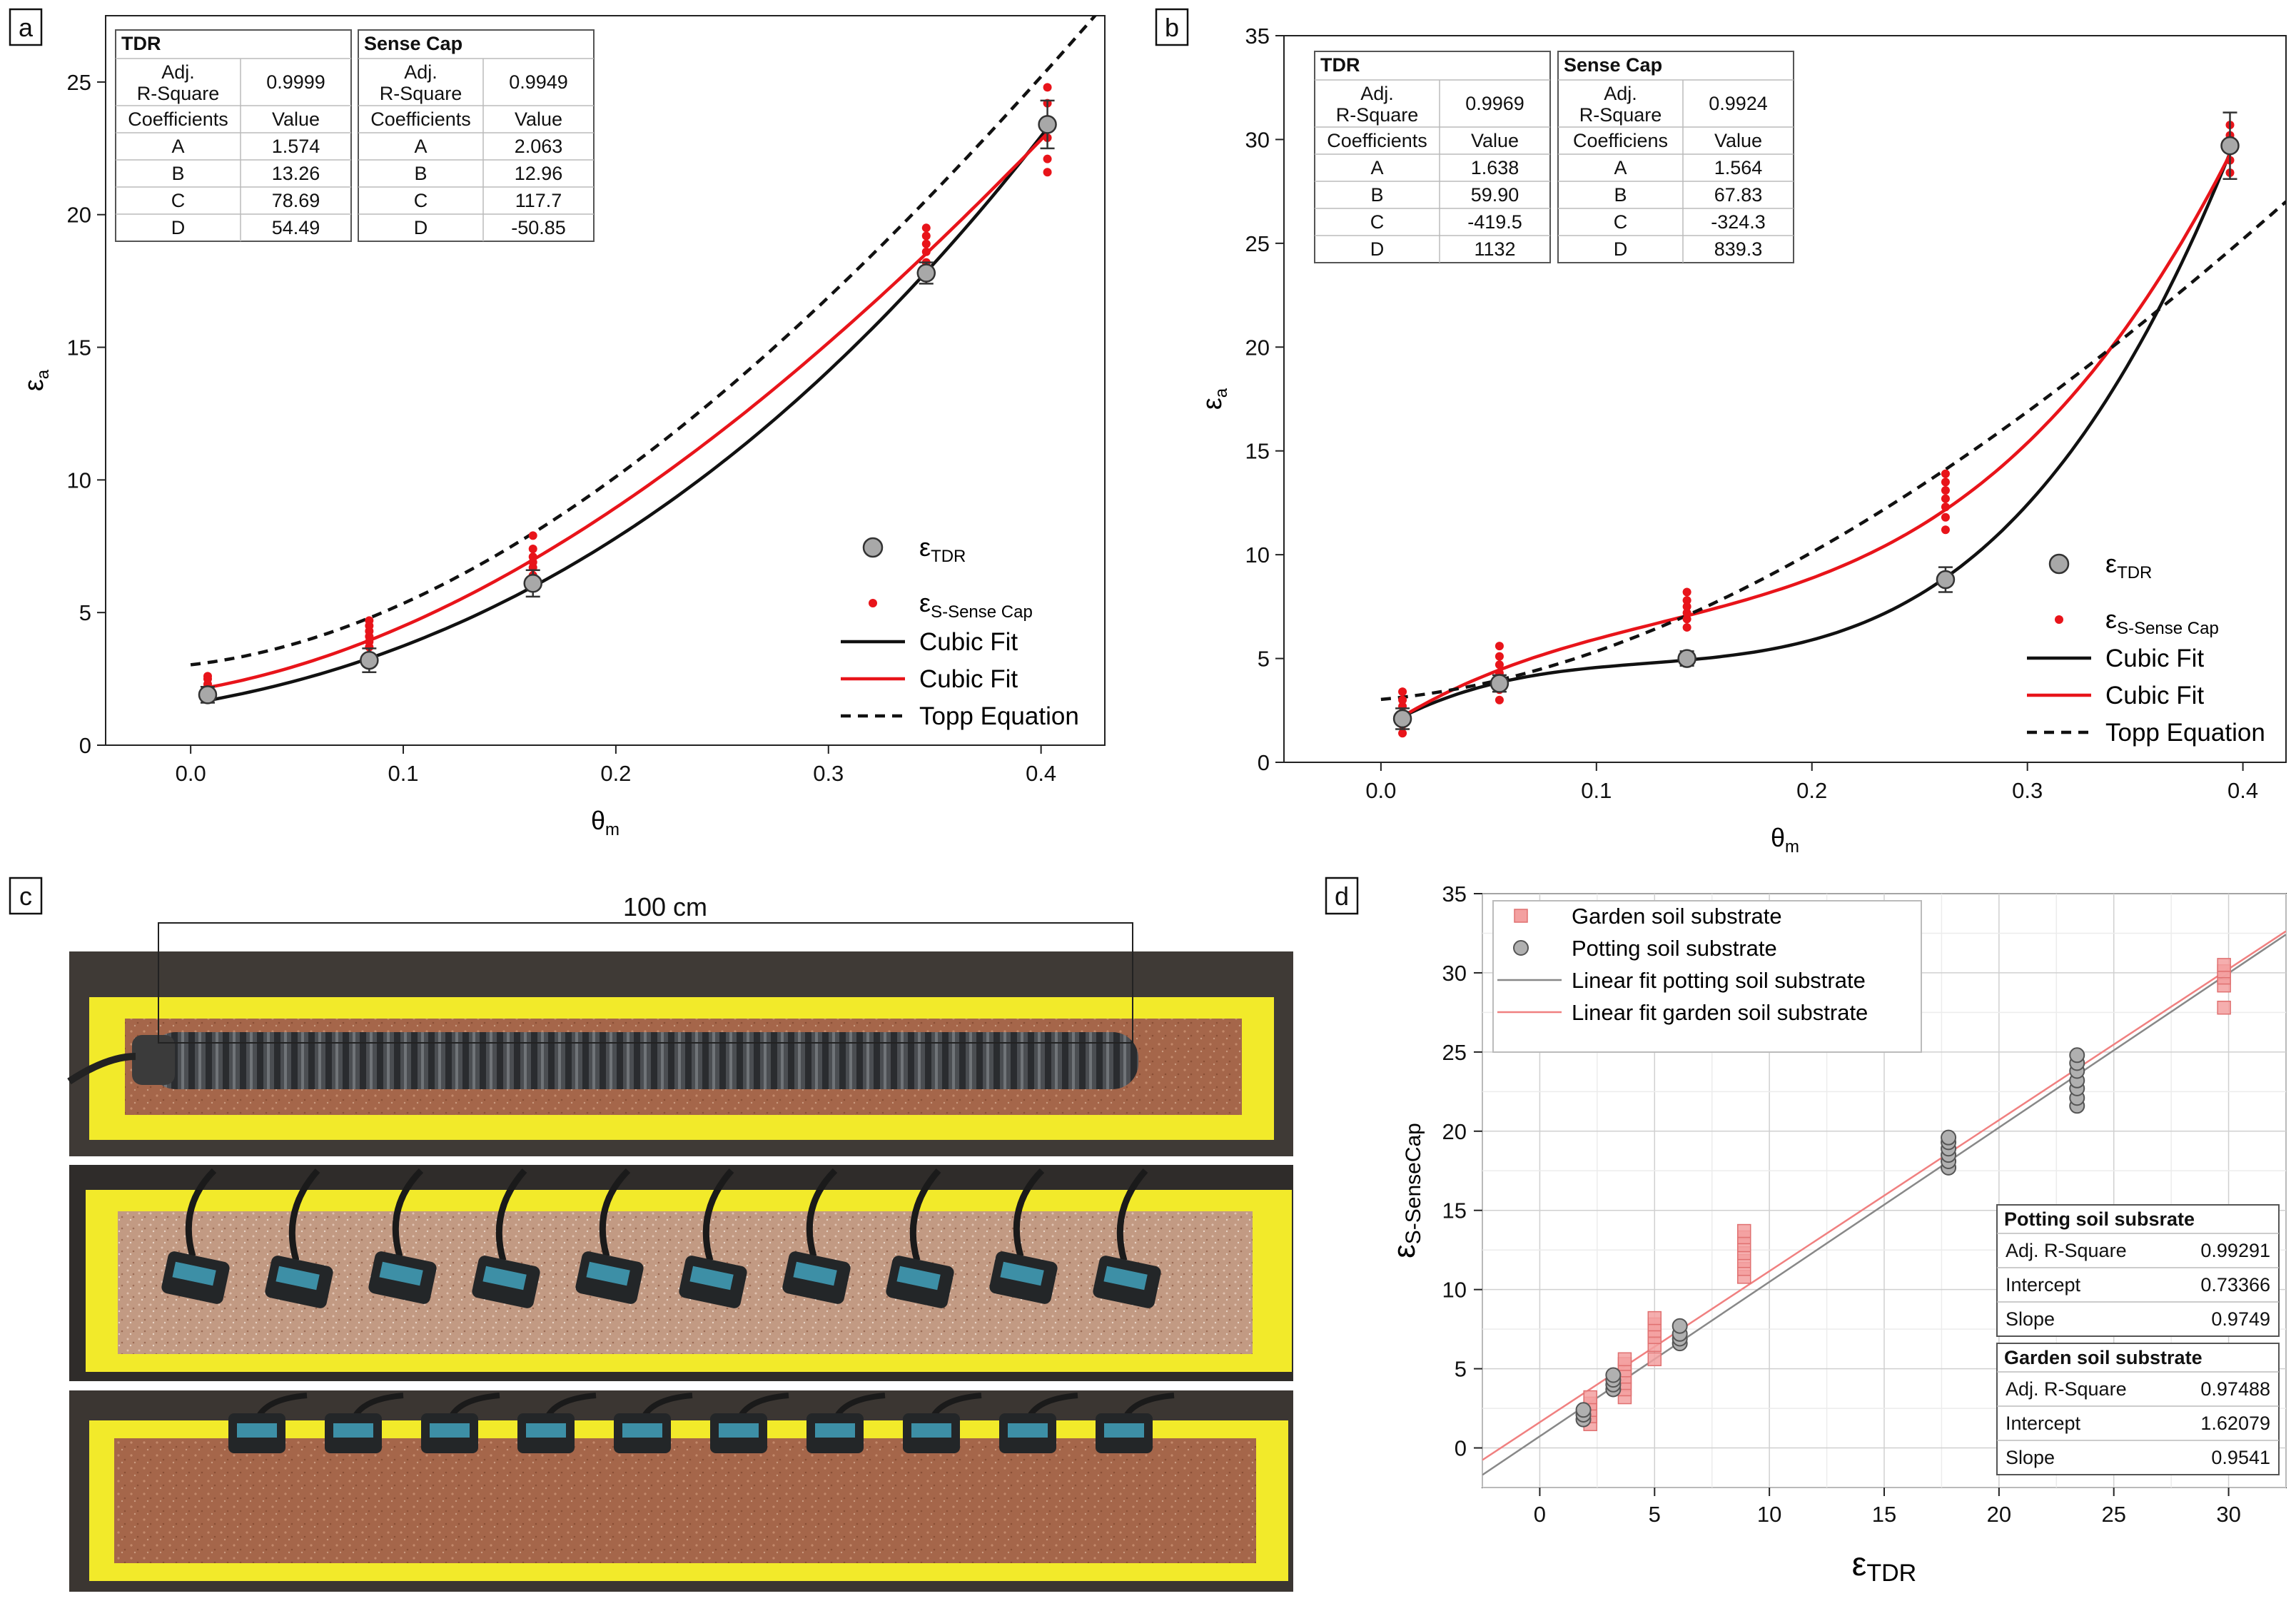 This screenshot has height=1606, width=2296. I want to click on table-coef-value: 54.49, so click(296, 227).